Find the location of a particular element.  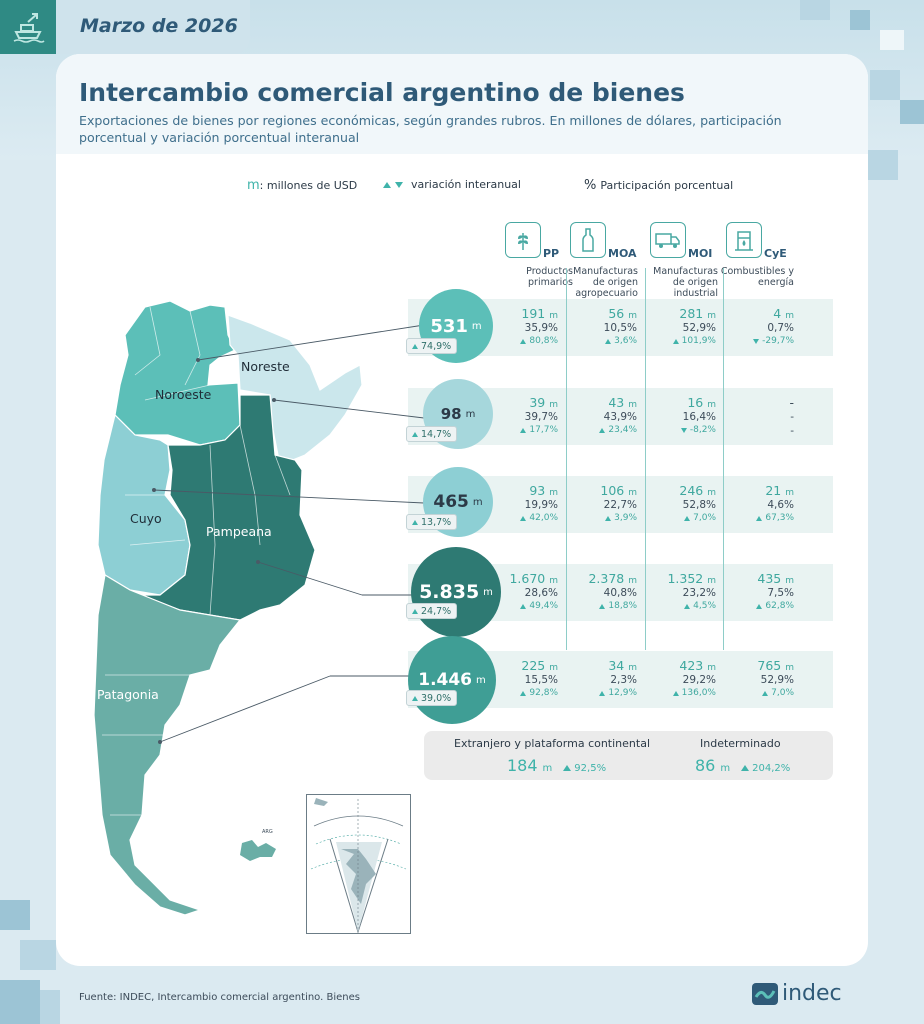

table-cell-noreste-cye: --- is located at coordinates (765, 416).